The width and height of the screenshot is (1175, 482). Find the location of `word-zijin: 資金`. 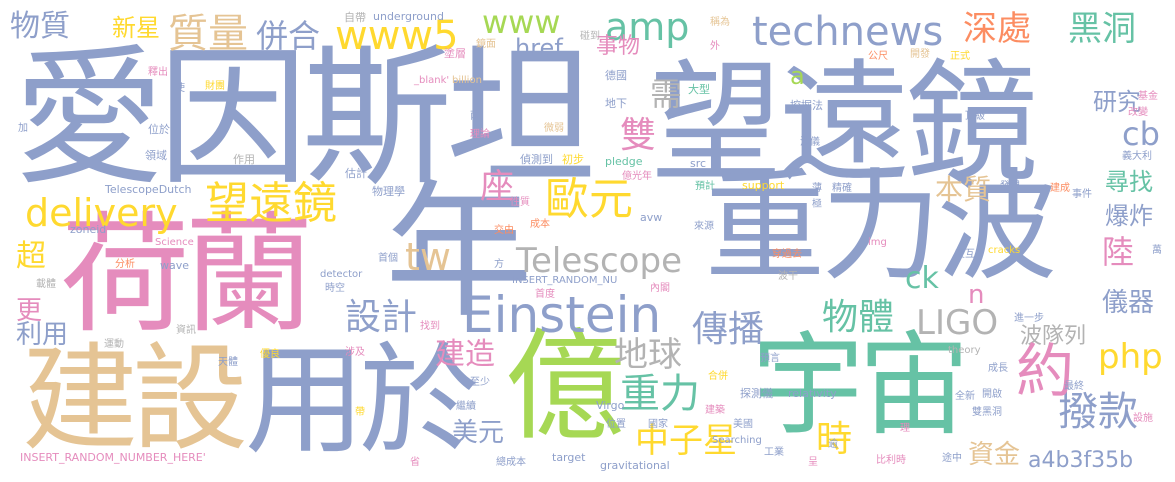

word-zijin: 資金 is located at coordinates (994, 455).